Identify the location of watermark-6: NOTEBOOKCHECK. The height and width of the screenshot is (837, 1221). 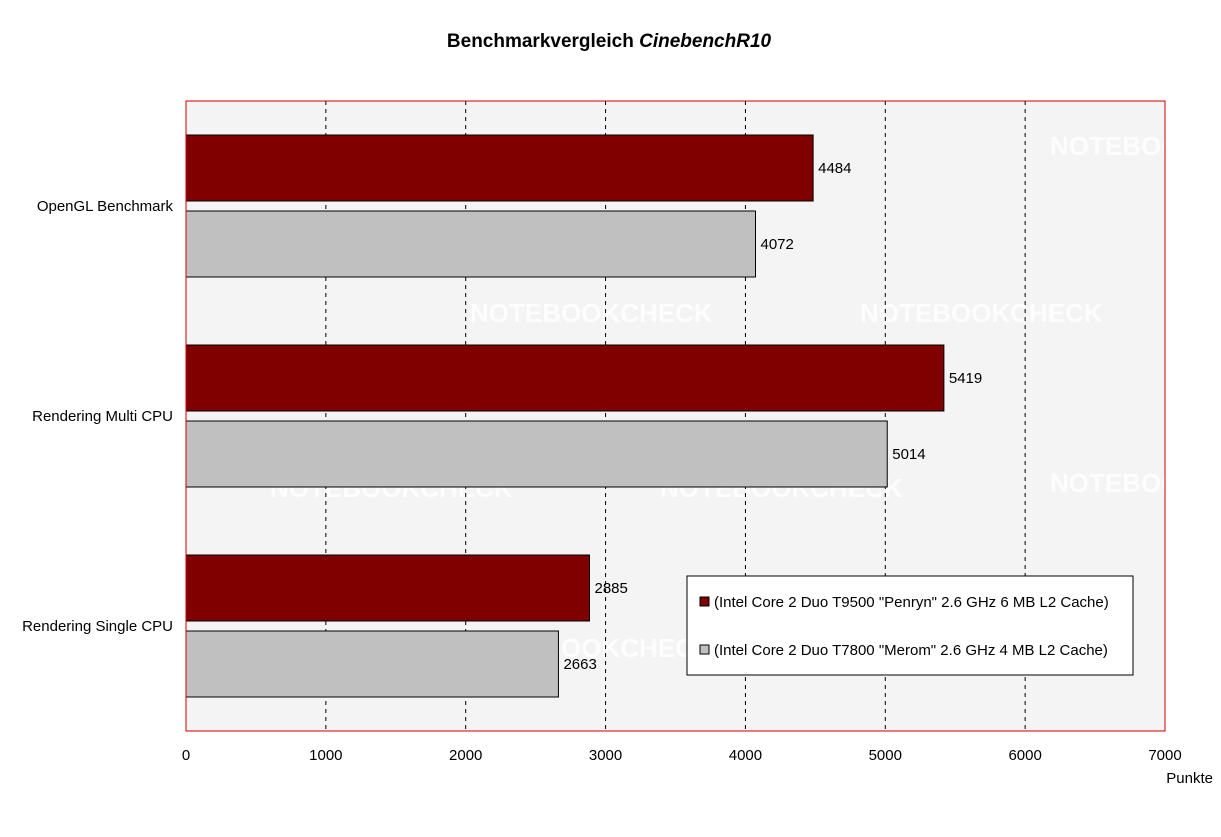
(1135, 483).